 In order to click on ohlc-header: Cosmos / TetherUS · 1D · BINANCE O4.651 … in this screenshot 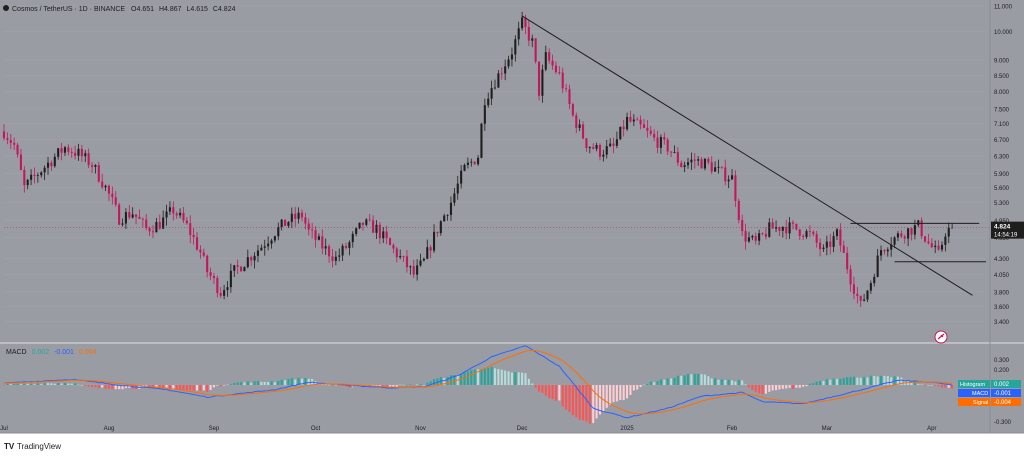, I will do `click(119, 9)`.